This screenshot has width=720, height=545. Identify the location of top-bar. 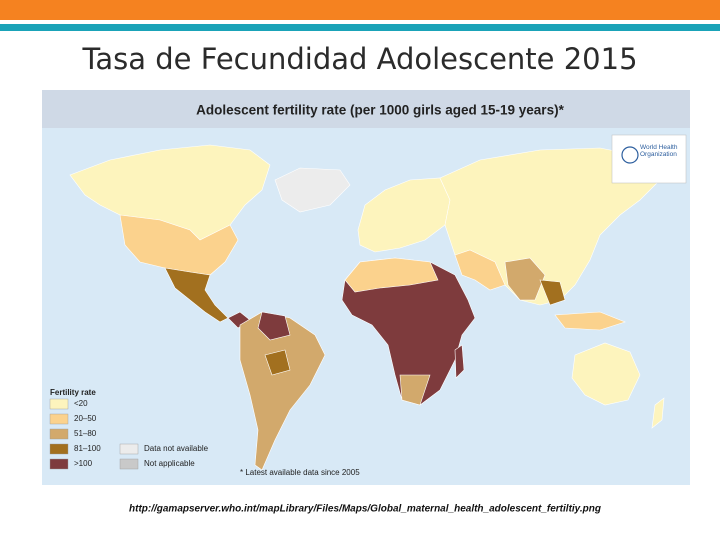
(360, 10).